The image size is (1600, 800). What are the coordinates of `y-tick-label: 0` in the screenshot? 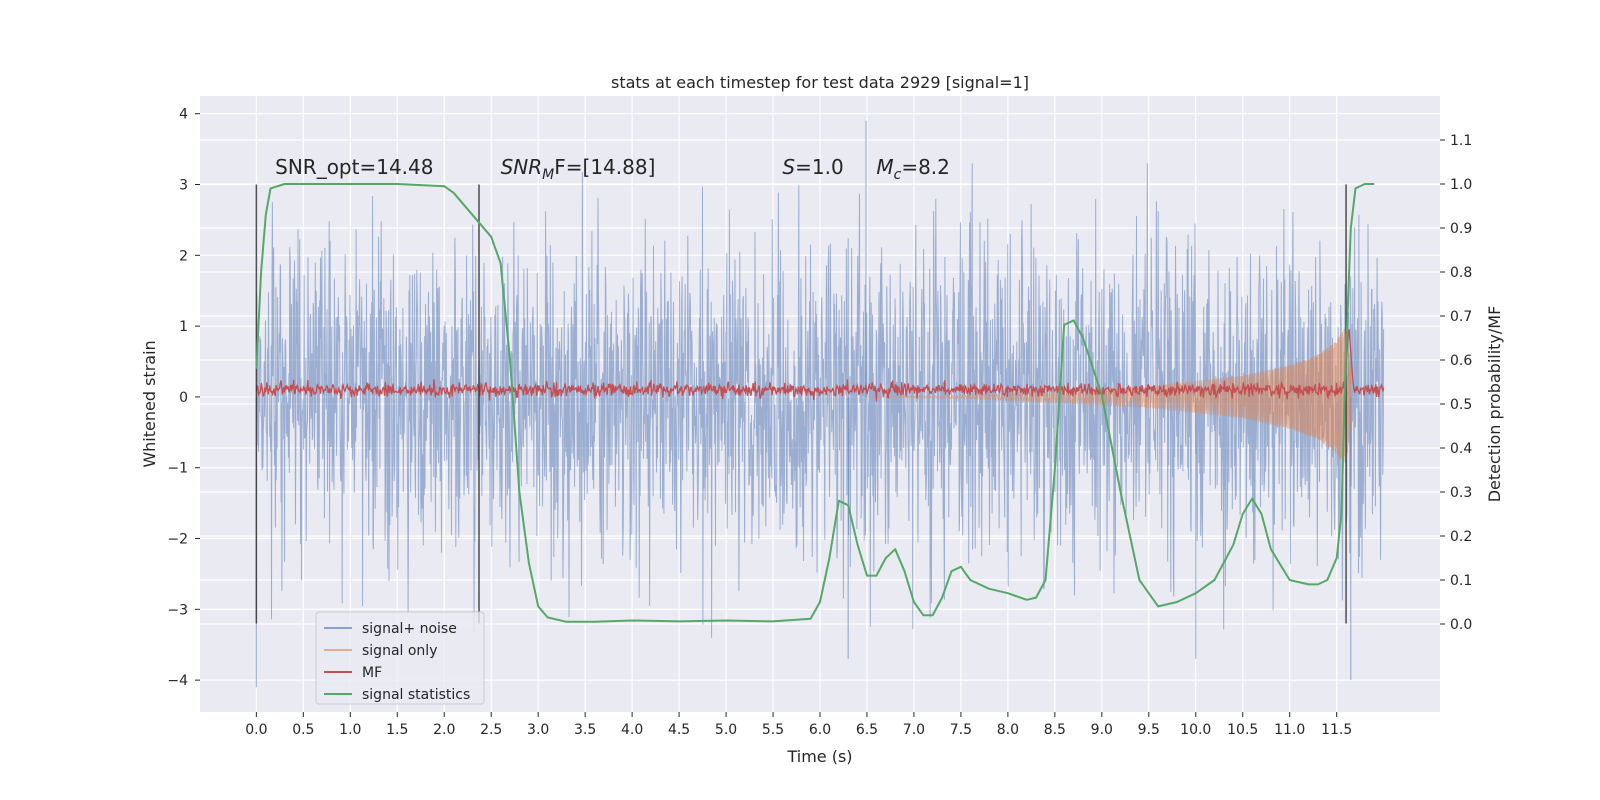 It's located at (183, 398).